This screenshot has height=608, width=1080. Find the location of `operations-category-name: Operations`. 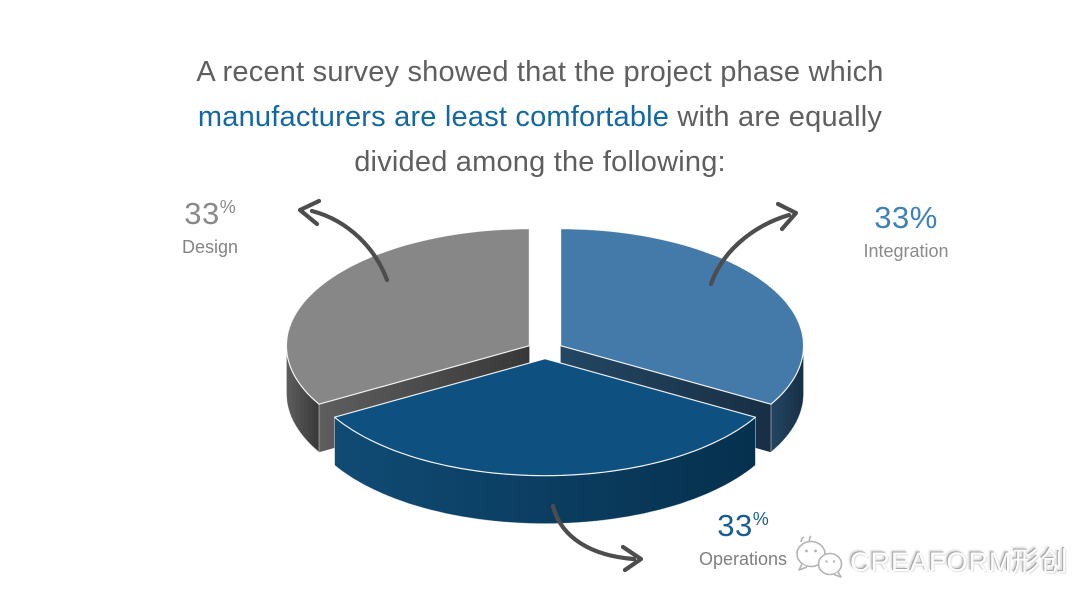

operations-category-name: Operations is located at coordinates (743, 559).